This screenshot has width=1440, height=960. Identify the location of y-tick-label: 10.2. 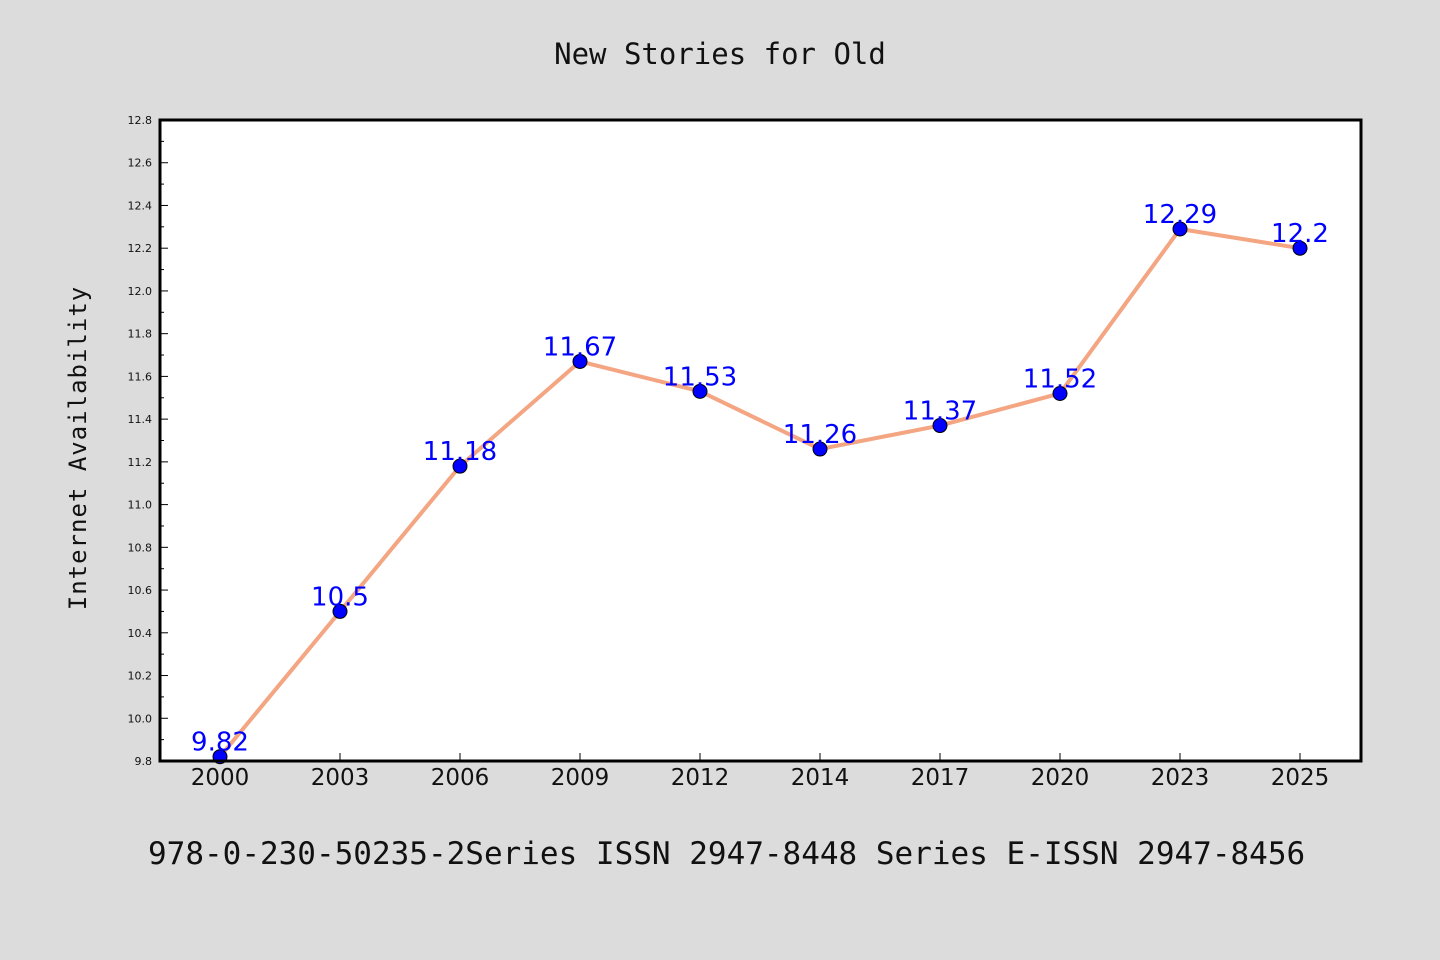
(140, 676).